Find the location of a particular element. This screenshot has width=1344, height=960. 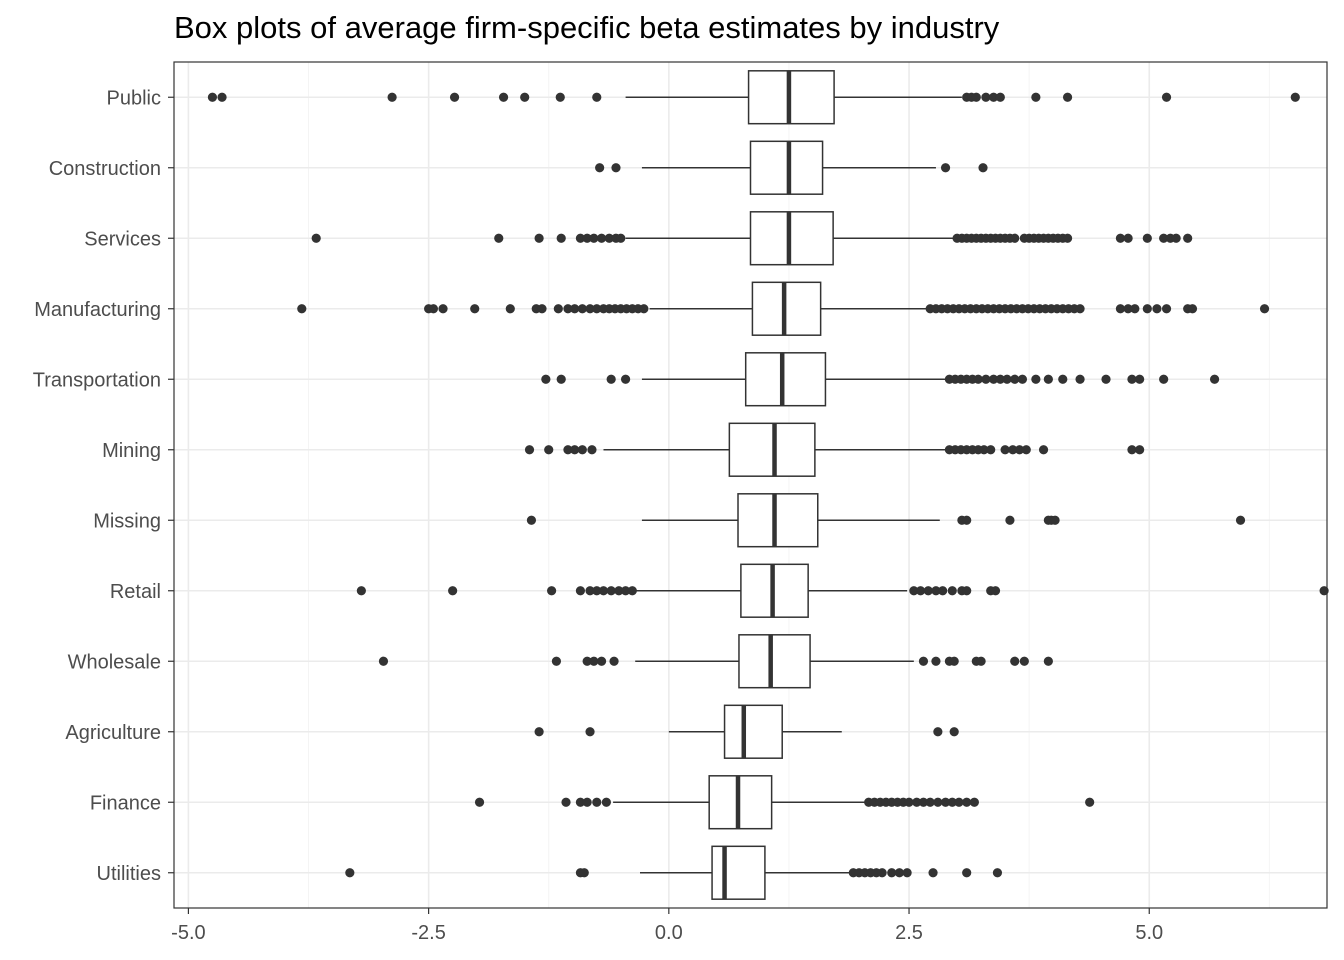

y-tick-label: Utilities is located at coordinates (129, 874).